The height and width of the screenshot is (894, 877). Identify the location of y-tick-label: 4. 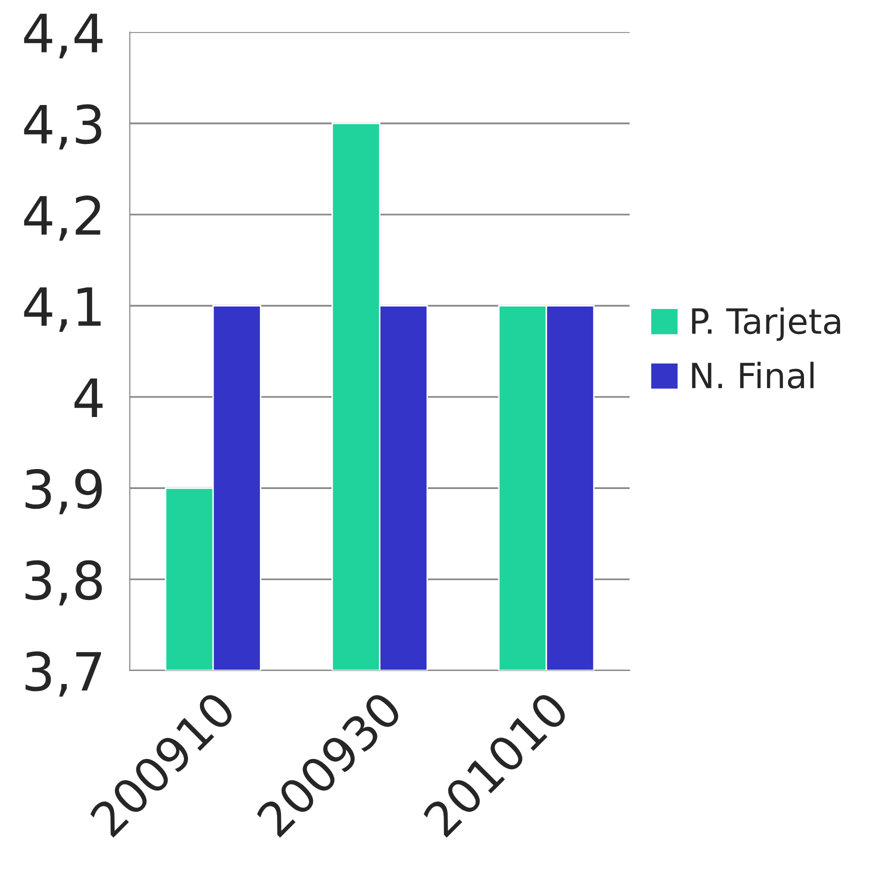
(88, 397).